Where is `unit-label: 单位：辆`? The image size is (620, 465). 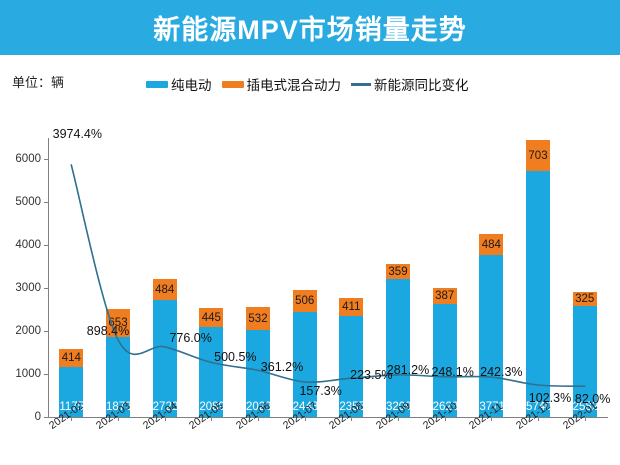
unit-label: 单位：辆 is located at coordinates (38, 82).